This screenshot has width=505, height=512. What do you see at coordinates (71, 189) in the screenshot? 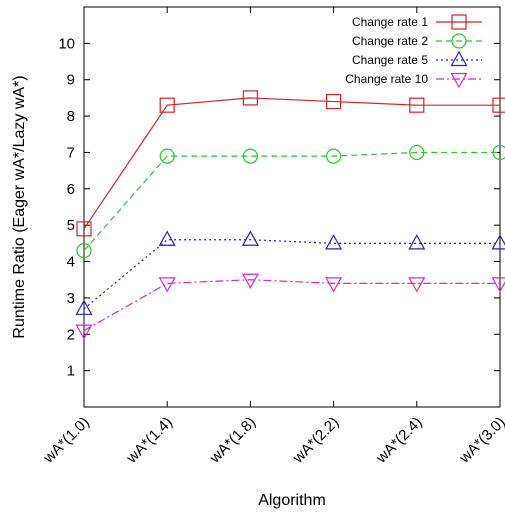
I see `y-tick-label: 6` at bounding box center [71, 189].